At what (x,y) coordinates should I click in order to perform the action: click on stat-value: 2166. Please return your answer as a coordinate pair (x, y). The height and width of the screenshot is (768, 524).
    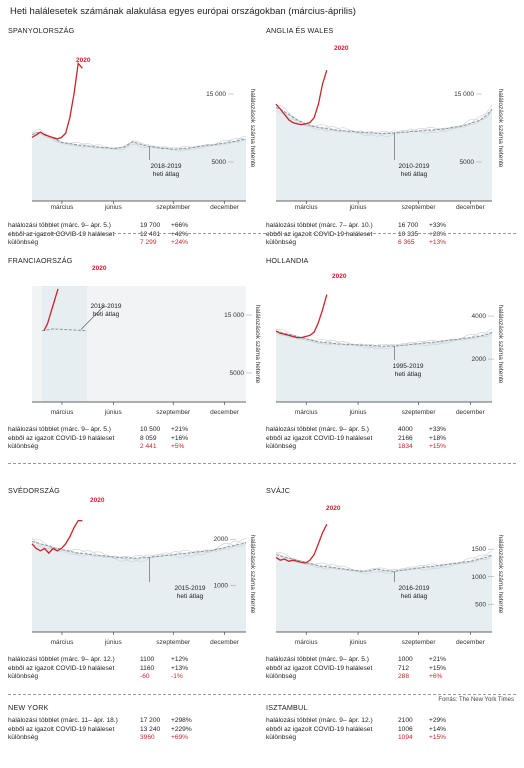
    Looking at the image, I should click on (405, 438).